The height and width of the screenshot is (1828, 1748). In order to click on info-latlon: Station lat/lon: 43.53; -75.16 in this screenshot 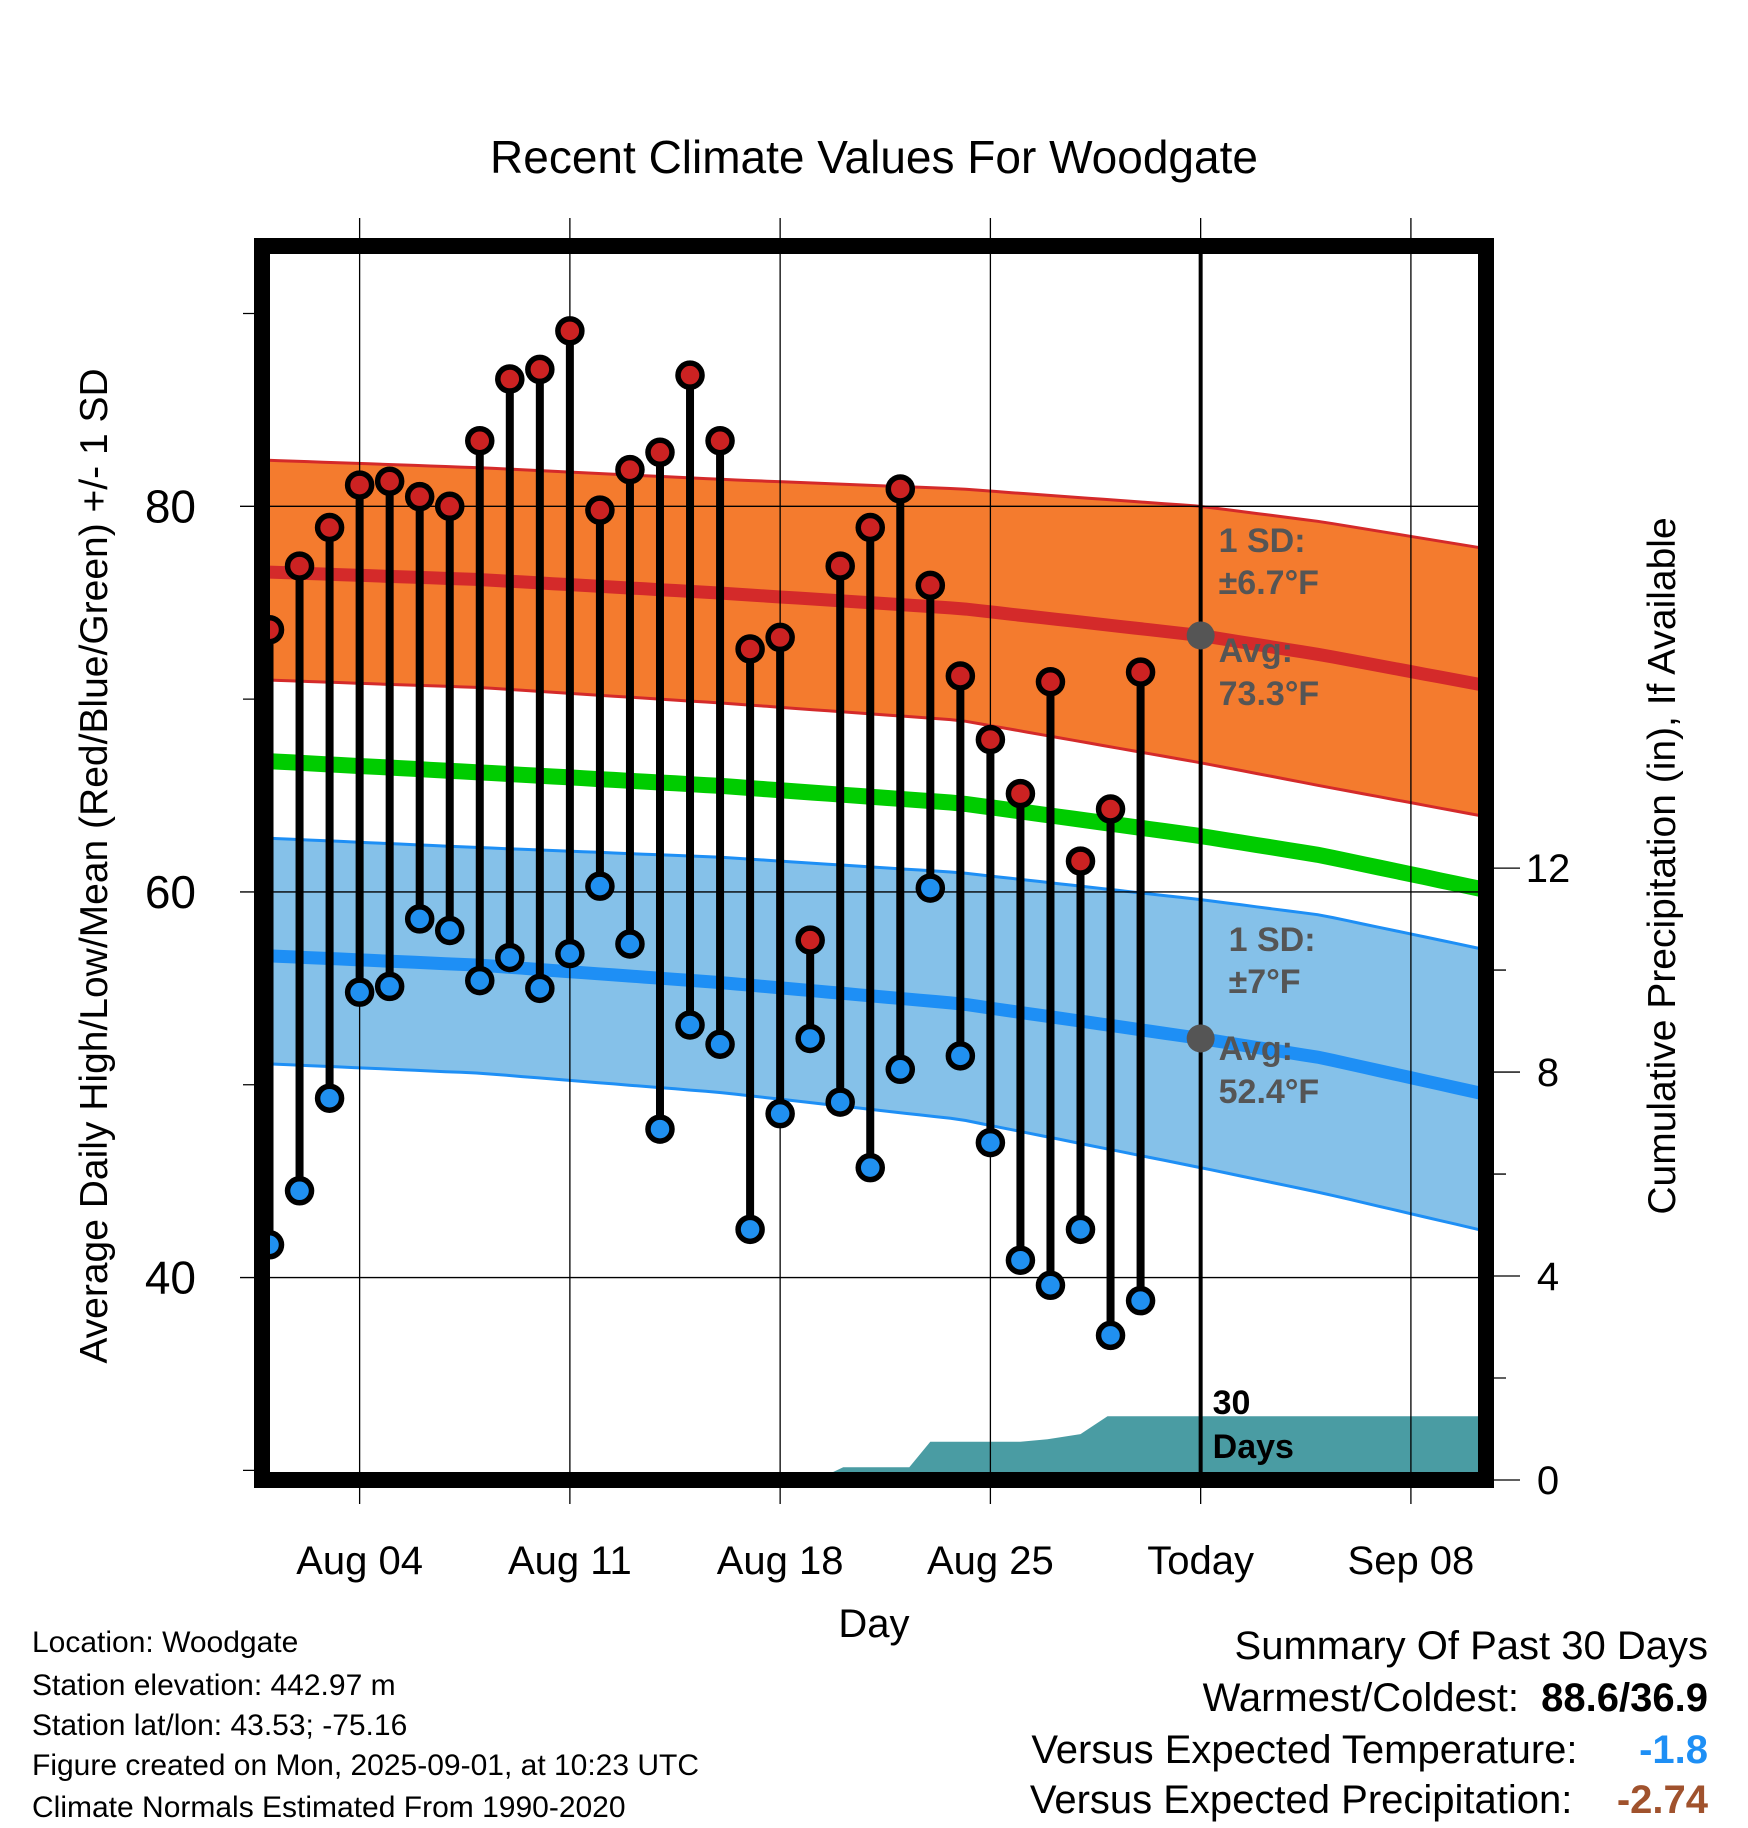, I will do `click(220, 1725)`.